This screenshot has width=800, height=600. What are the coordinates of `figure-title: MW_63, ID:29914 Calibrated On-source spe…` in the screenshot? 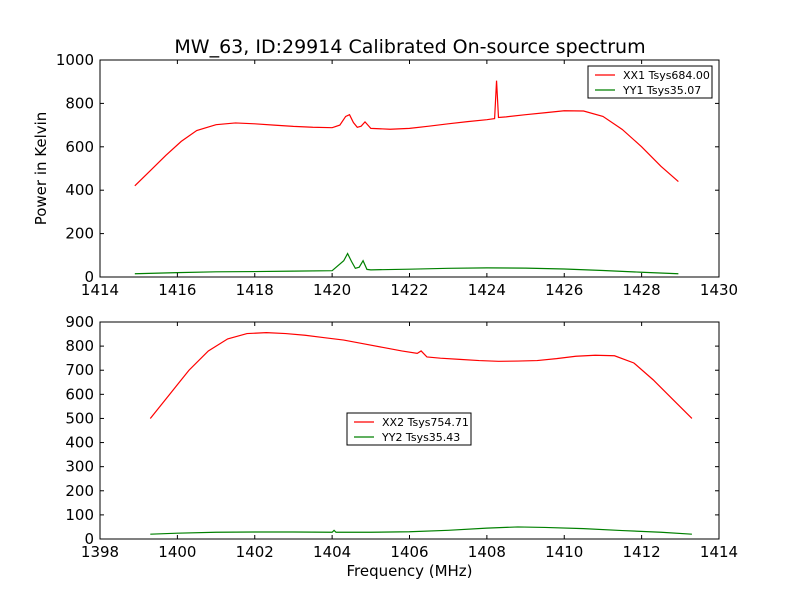 It's located at (409, 47).